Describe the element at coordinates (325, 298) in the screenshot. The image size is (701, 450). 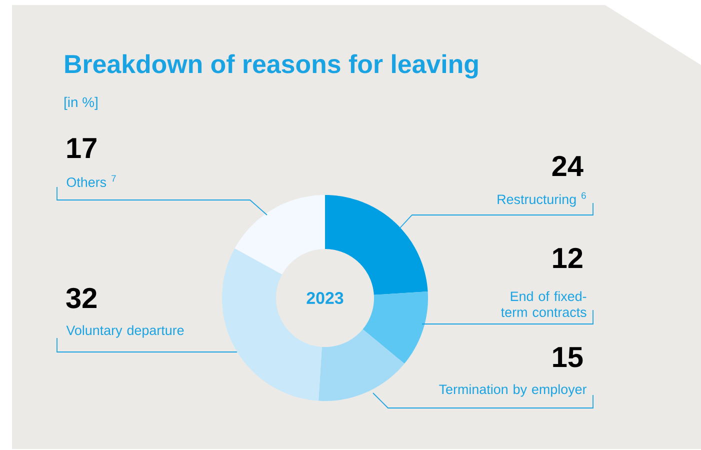
I see `text: 2023` at that location.